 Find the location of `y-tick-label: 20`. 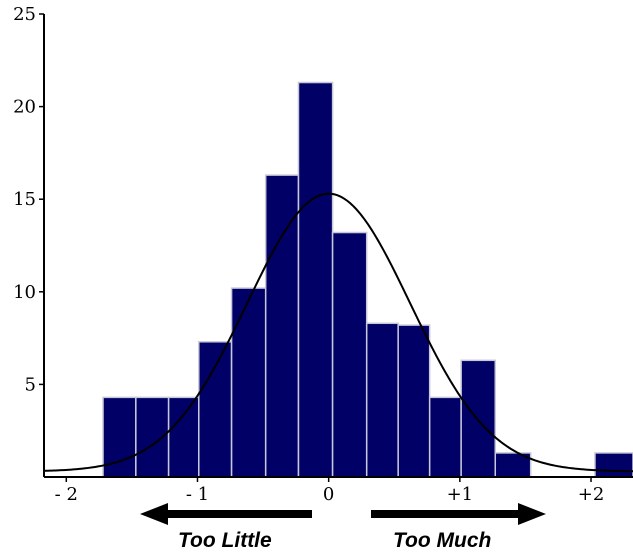

y-tick-label: 20 is located at coordinates (24, 107).